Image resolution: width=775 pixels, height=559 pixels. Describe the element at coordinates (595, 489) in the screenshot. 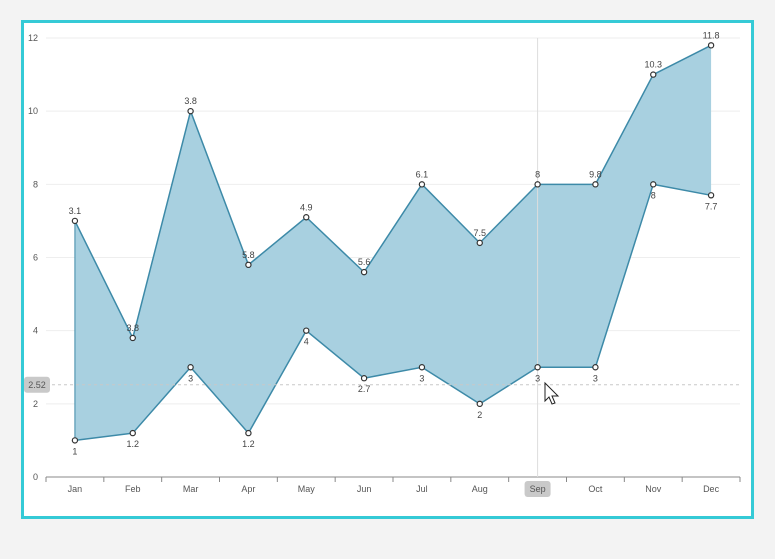

I see `x-tick-label: Oct` at that location.